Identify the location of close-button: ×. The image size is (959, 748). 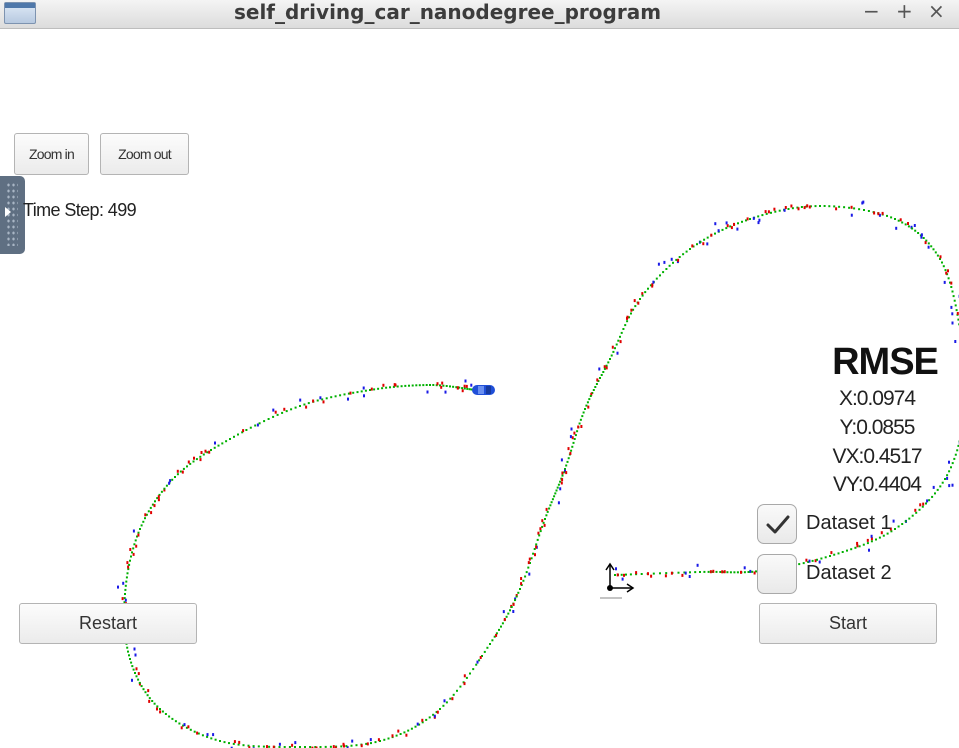
(936, 11).